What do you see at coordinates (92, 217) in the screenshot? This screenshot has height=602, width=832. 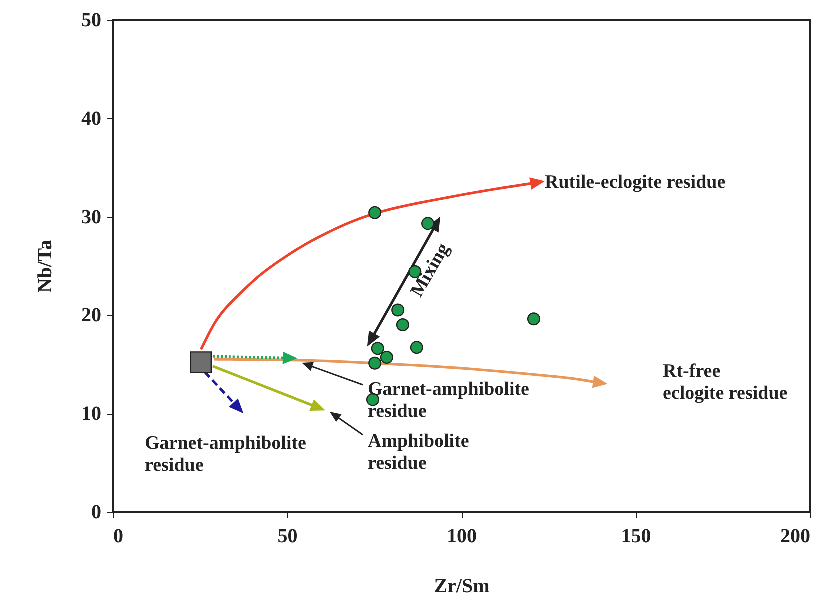 I see `y-tick-label: 30` at bounding box center [92, 217].